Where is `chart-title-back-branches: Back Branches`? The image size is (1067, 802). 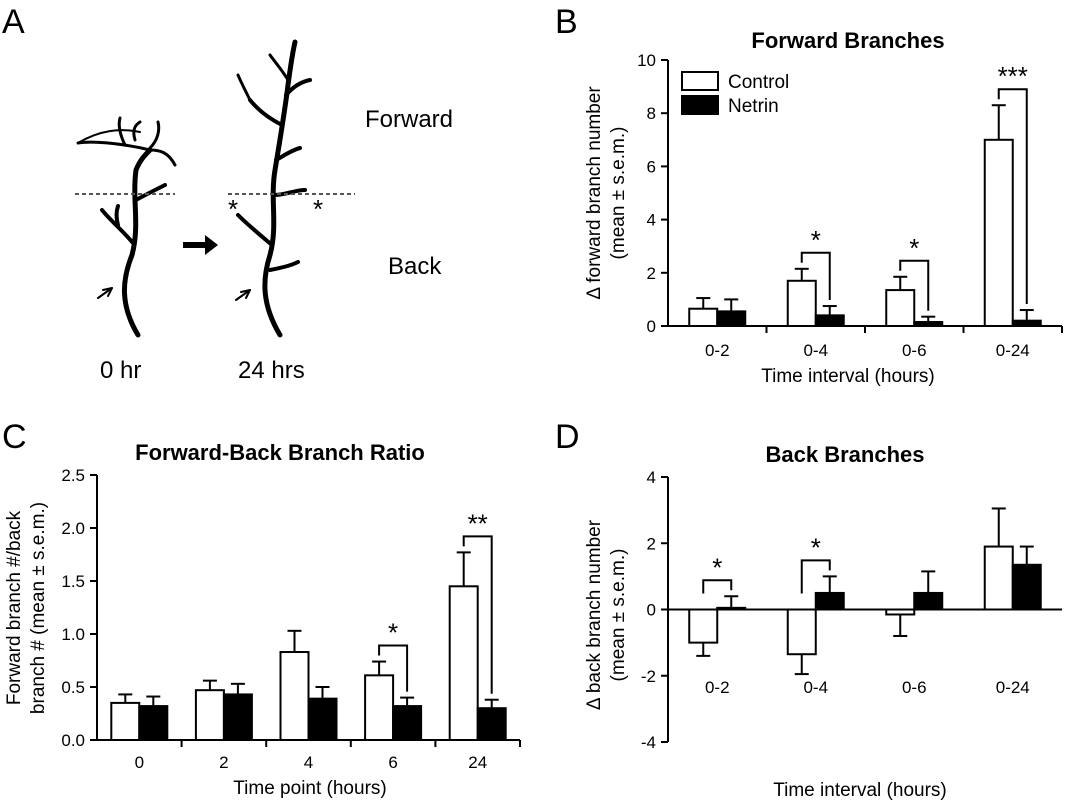
chart-title-back-branches: Back Branches is located at coordinates (845, 454).